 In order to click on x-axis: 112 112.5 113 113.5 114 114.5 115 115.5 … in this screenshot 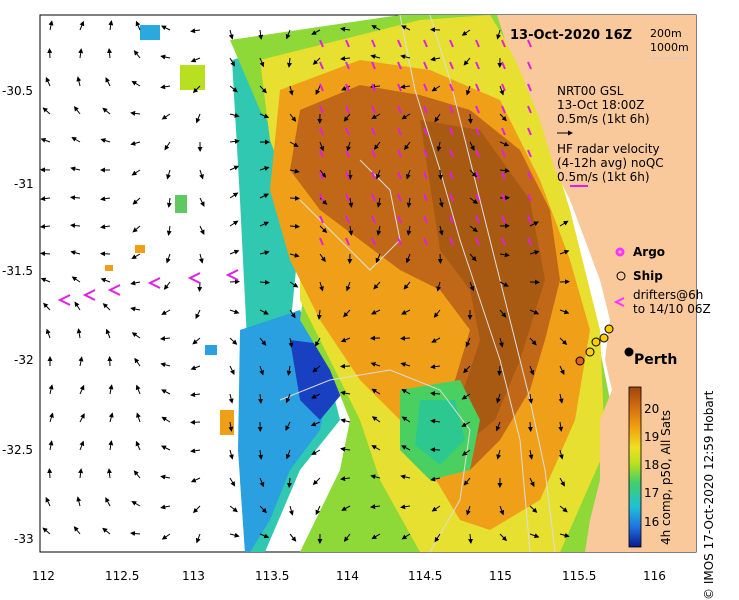, I will do `click(349, 576)`.